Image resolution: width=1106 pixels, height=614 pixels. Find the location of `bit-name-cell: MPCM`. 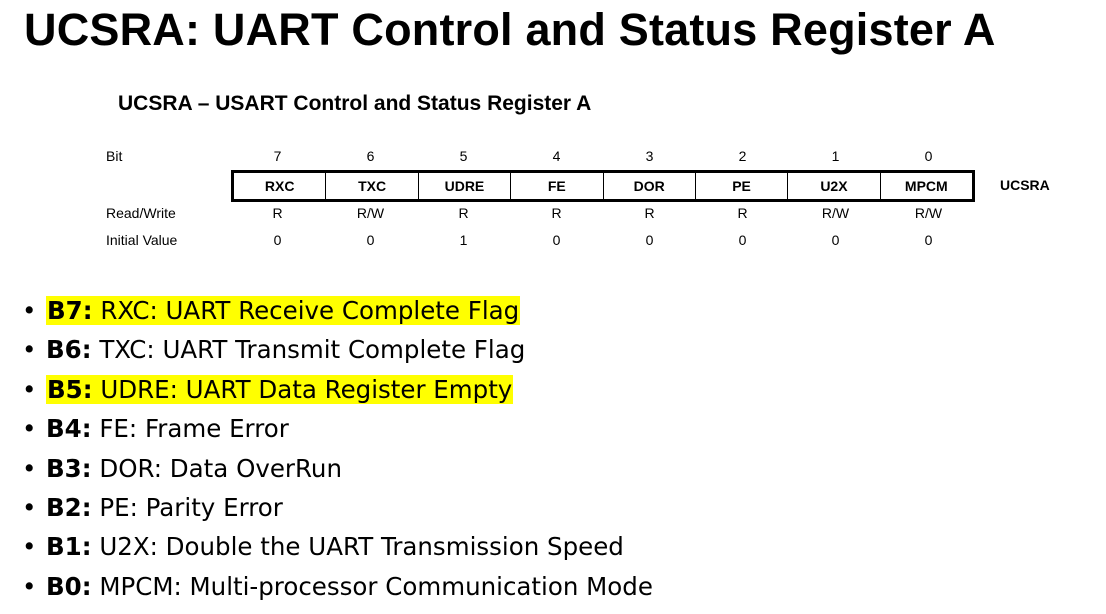

bit-name-cell: MPCM is located at coordinates (926, 186).